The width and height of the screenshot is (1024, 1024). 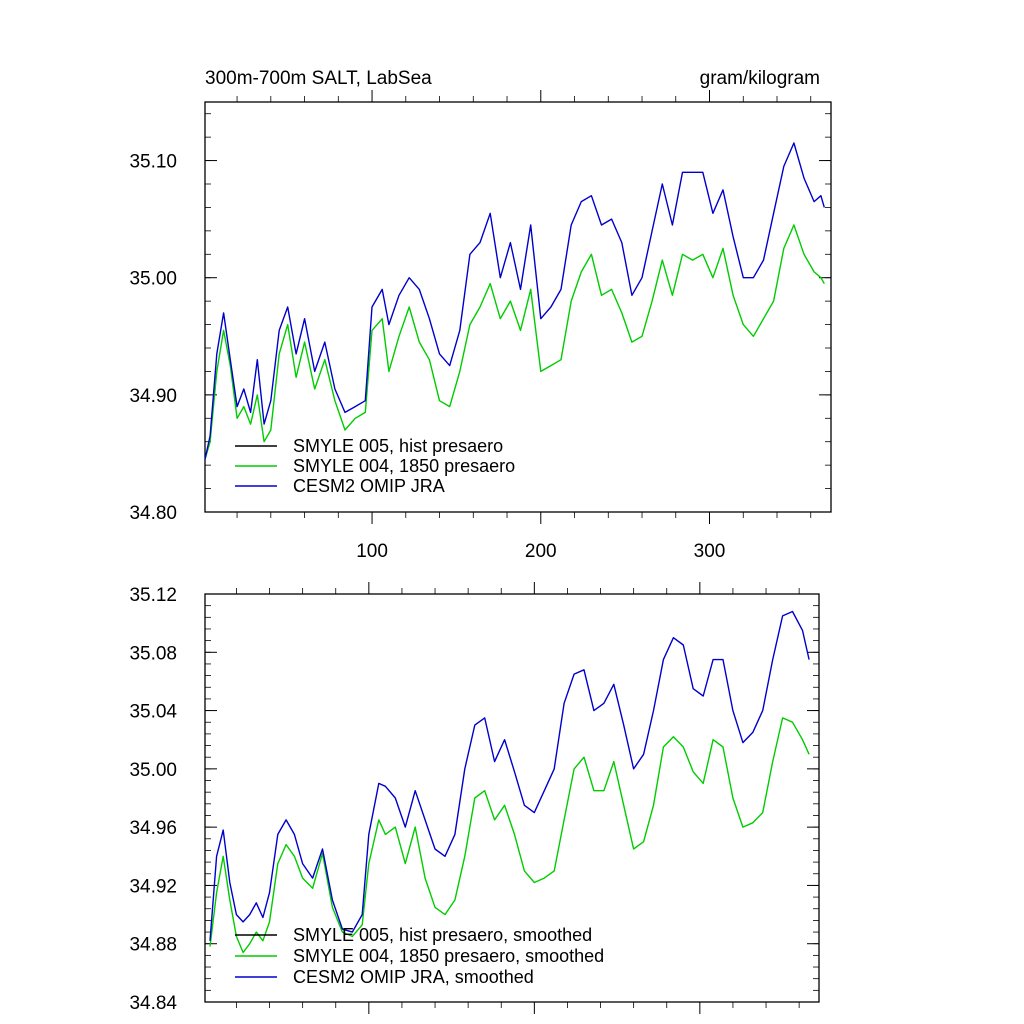 I want to click on y-tick-label: 34.84, so click(x=153, y=1003).